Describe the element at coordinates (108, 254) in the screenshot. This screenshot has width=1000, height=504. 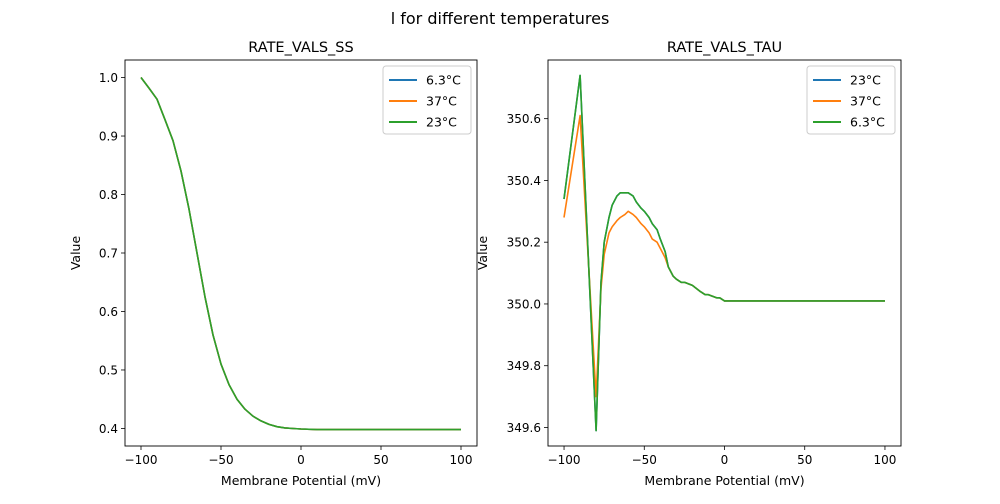
I see `y-tick-label: 0.7` at that location.